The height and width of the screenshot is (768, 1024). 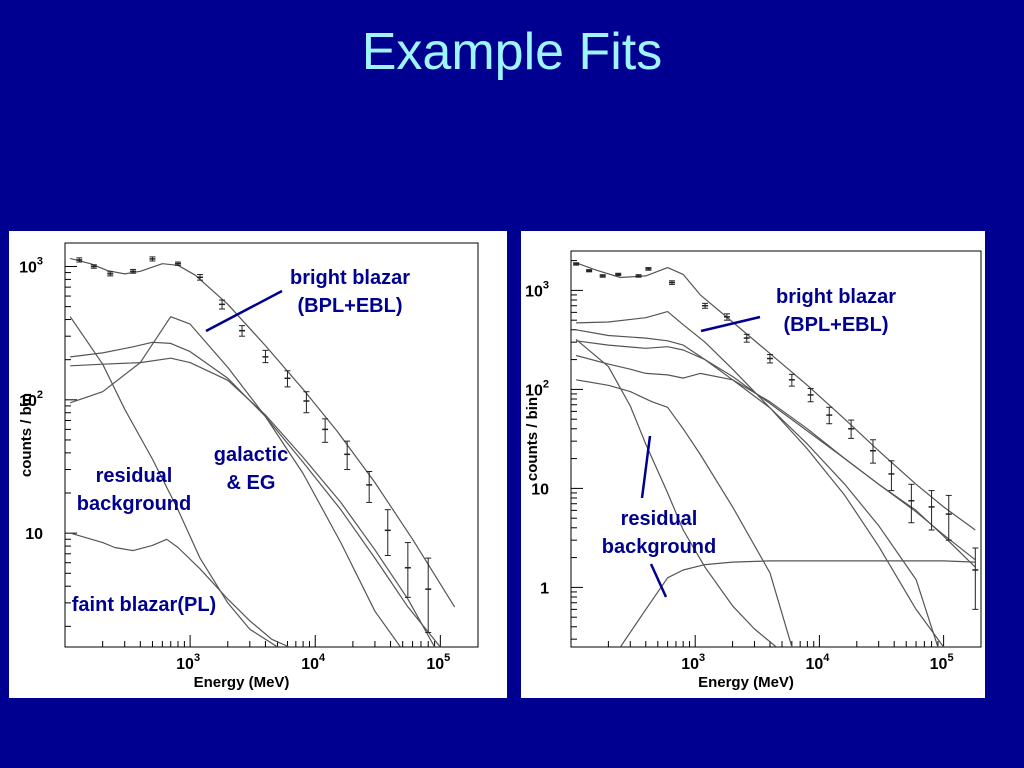 What do you see at coordinates (251, 469) in the screenshot?
I see `annotation-galactic-eg: galactic & EG` at bounding box center [251, 469].